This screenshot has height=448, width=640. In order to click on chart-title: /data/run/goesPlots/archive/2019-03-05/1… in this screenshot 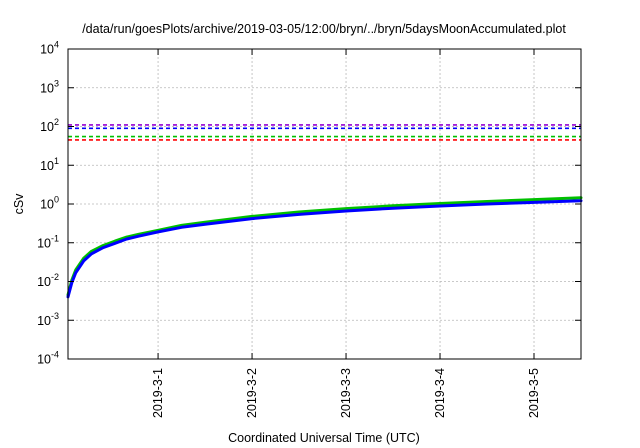, I will do `click(324, 29)`.